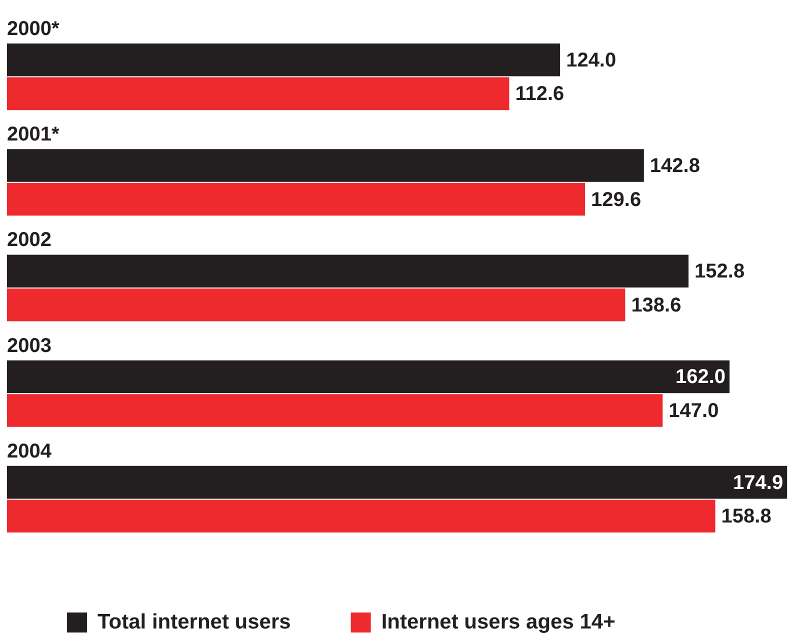  Describe the element at coordinates (539, 94) in the screenshot. I see `data-label: 112.6` at that location.